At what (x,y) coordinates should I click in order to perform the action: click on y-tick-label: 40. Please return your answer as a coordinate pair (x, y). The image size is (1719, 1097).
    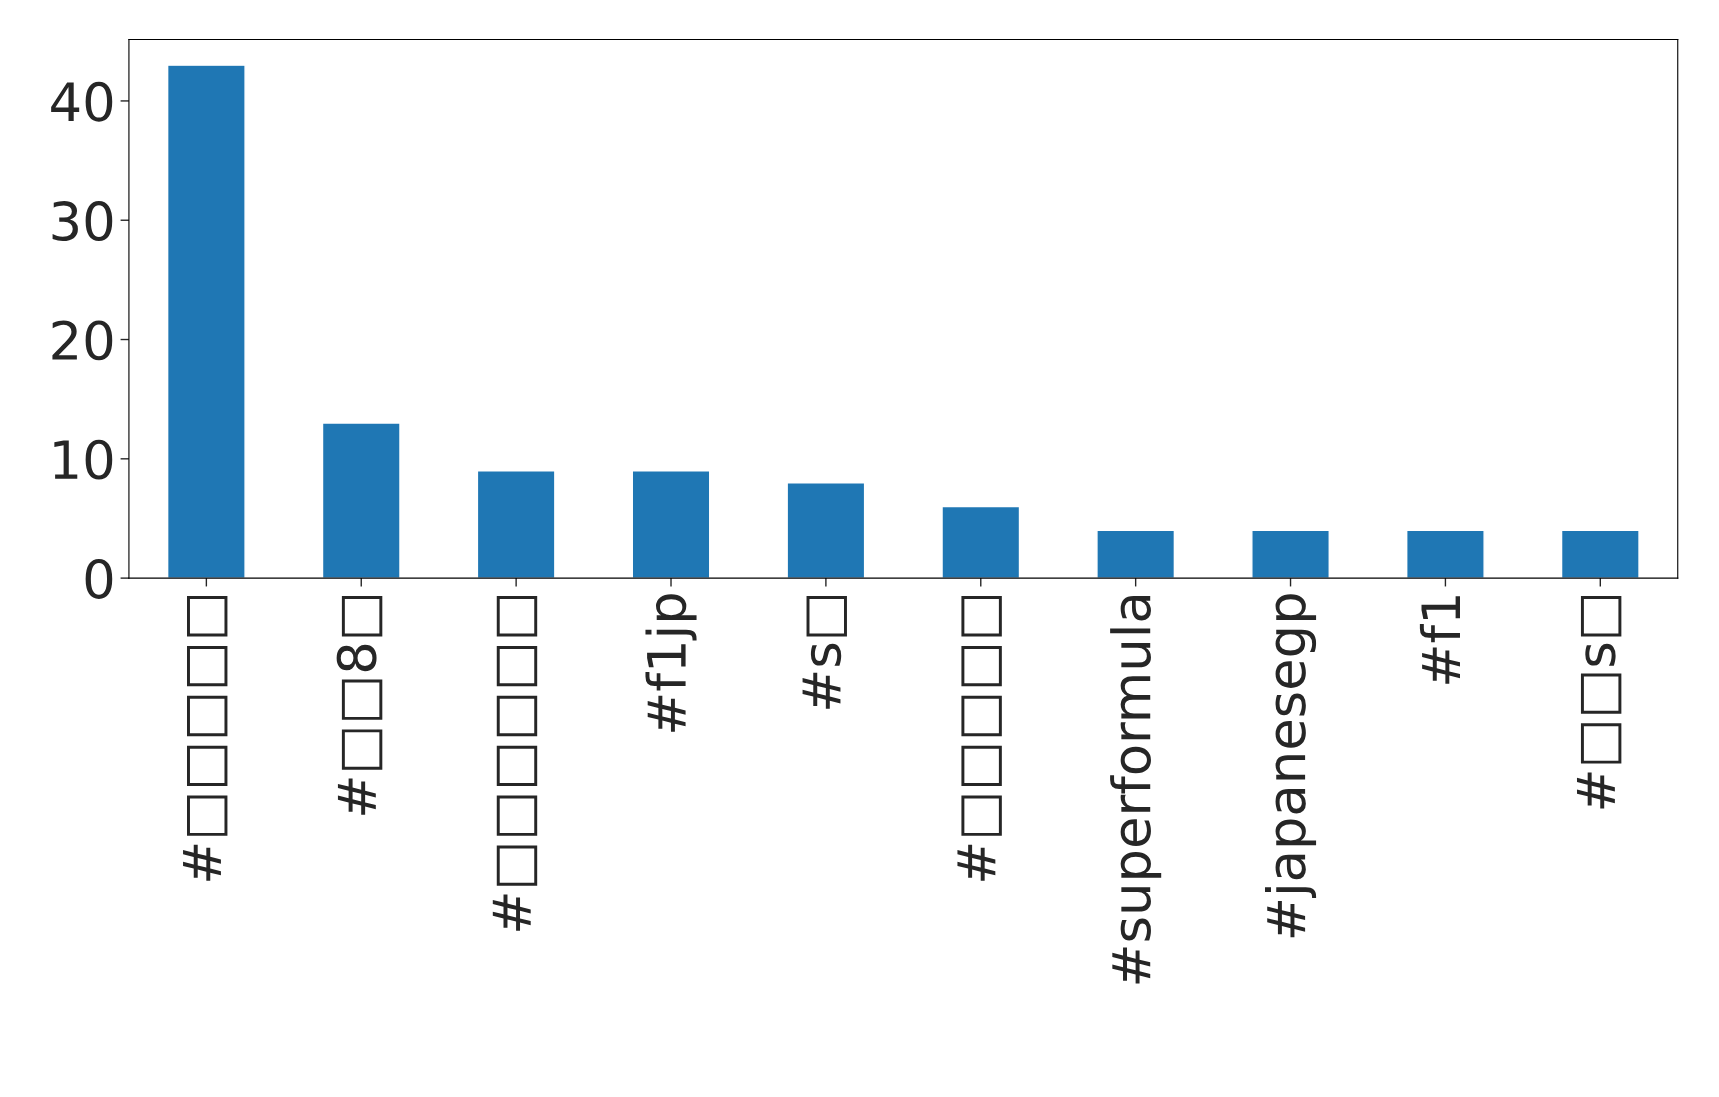
    Looking at the image, I should click on (82, 101).